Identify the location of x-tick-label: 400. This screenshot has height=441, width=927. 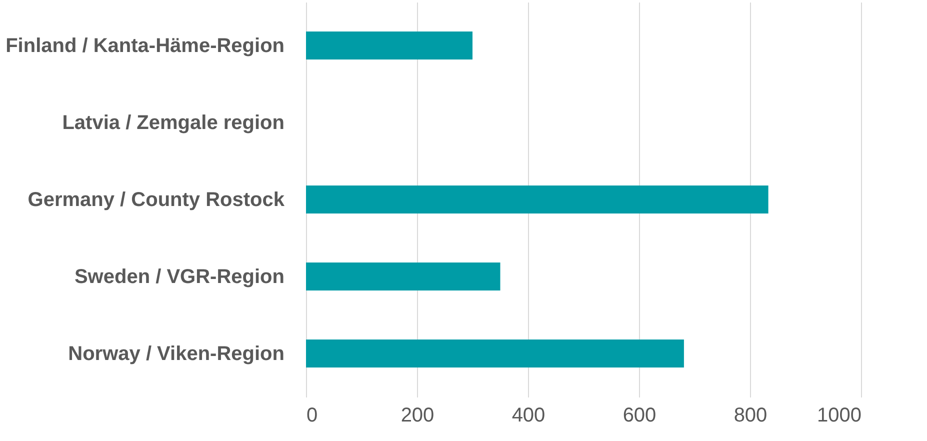
(529, 415).